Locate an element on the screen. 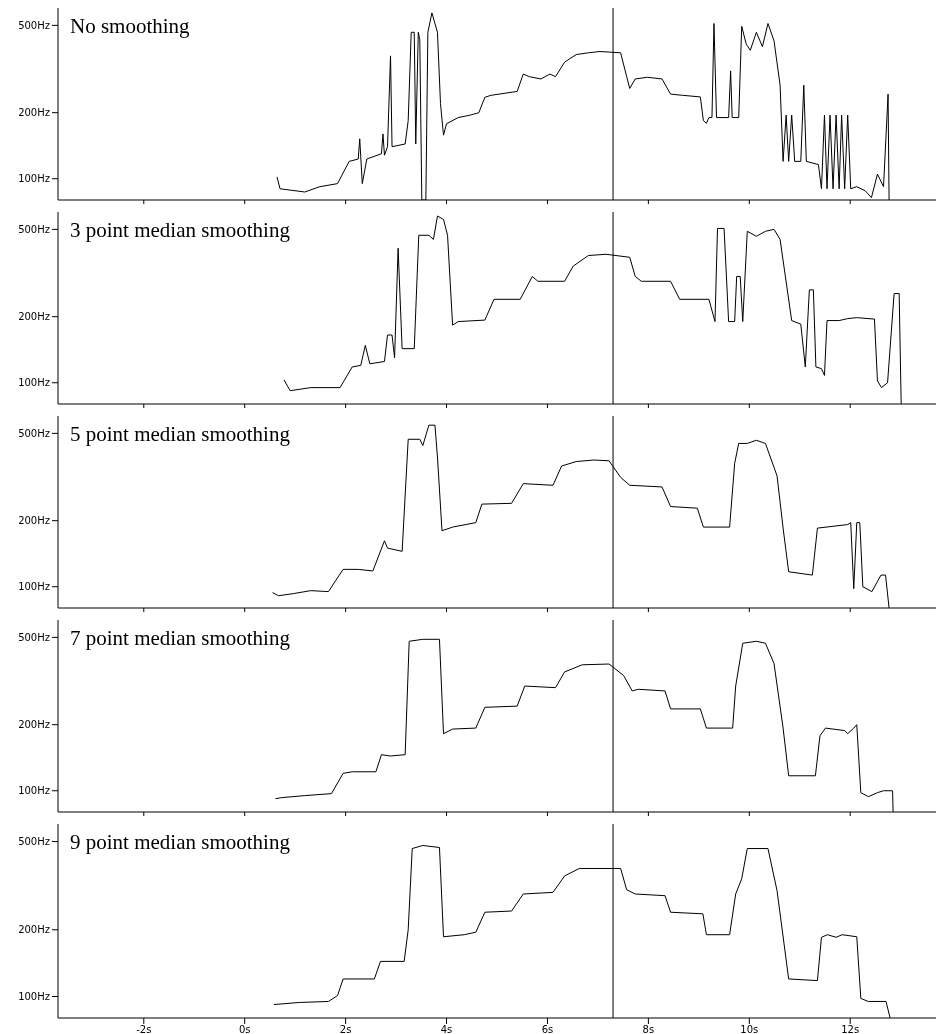  x-tick-label: 8s is located at coordinates (648, 1029).